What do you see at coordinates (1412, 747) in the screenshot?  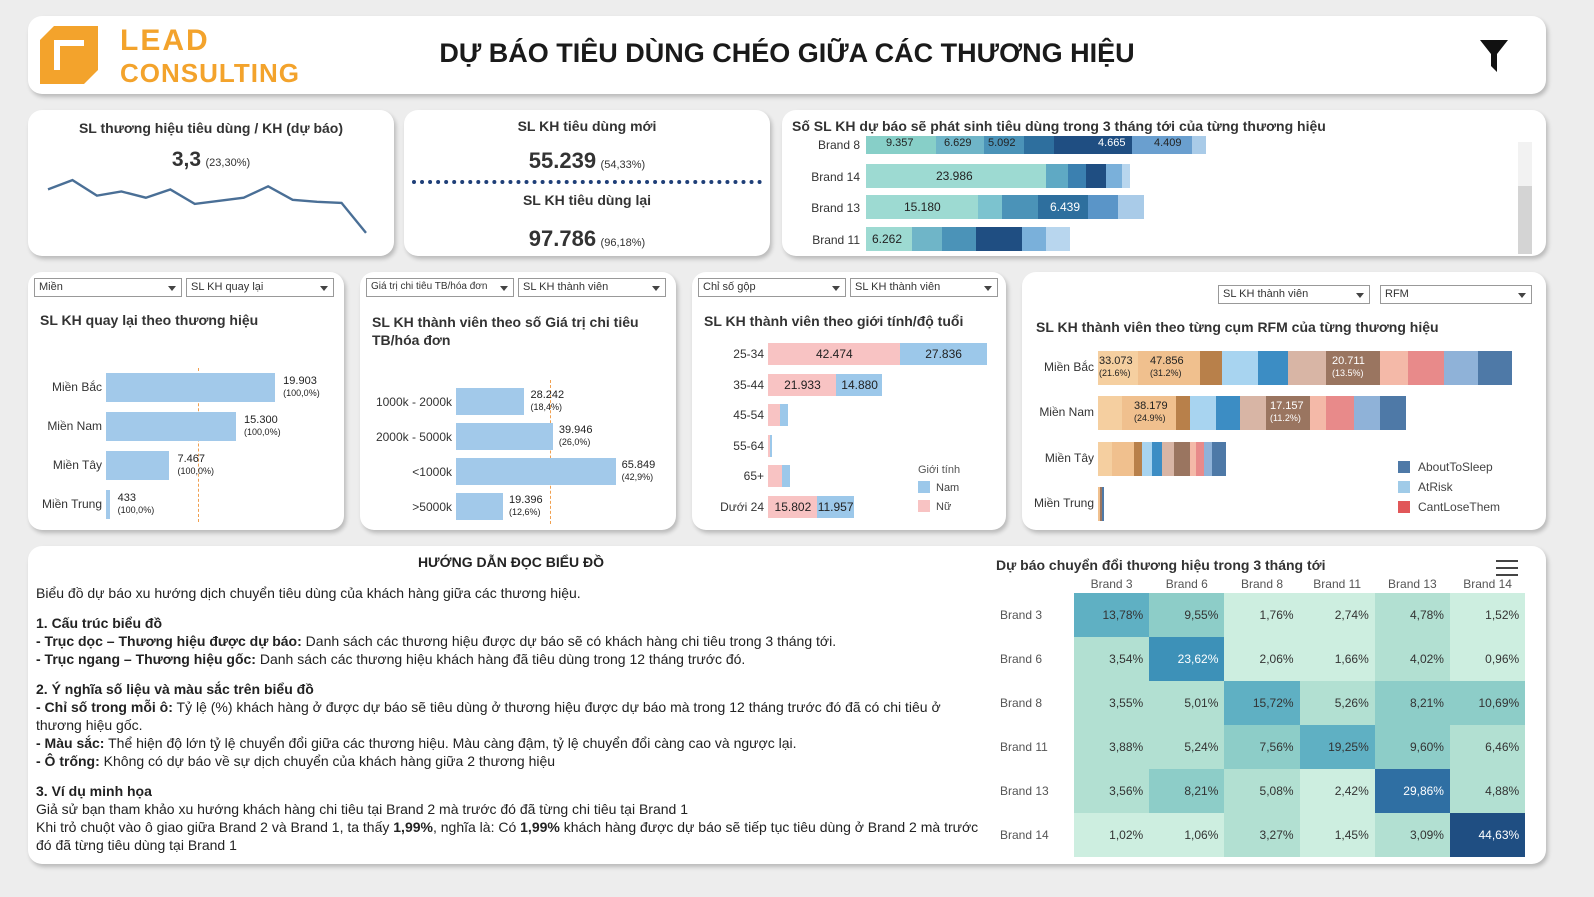 I see `heatmap-cell: 9,60%` at bounding box center [1412, 747].